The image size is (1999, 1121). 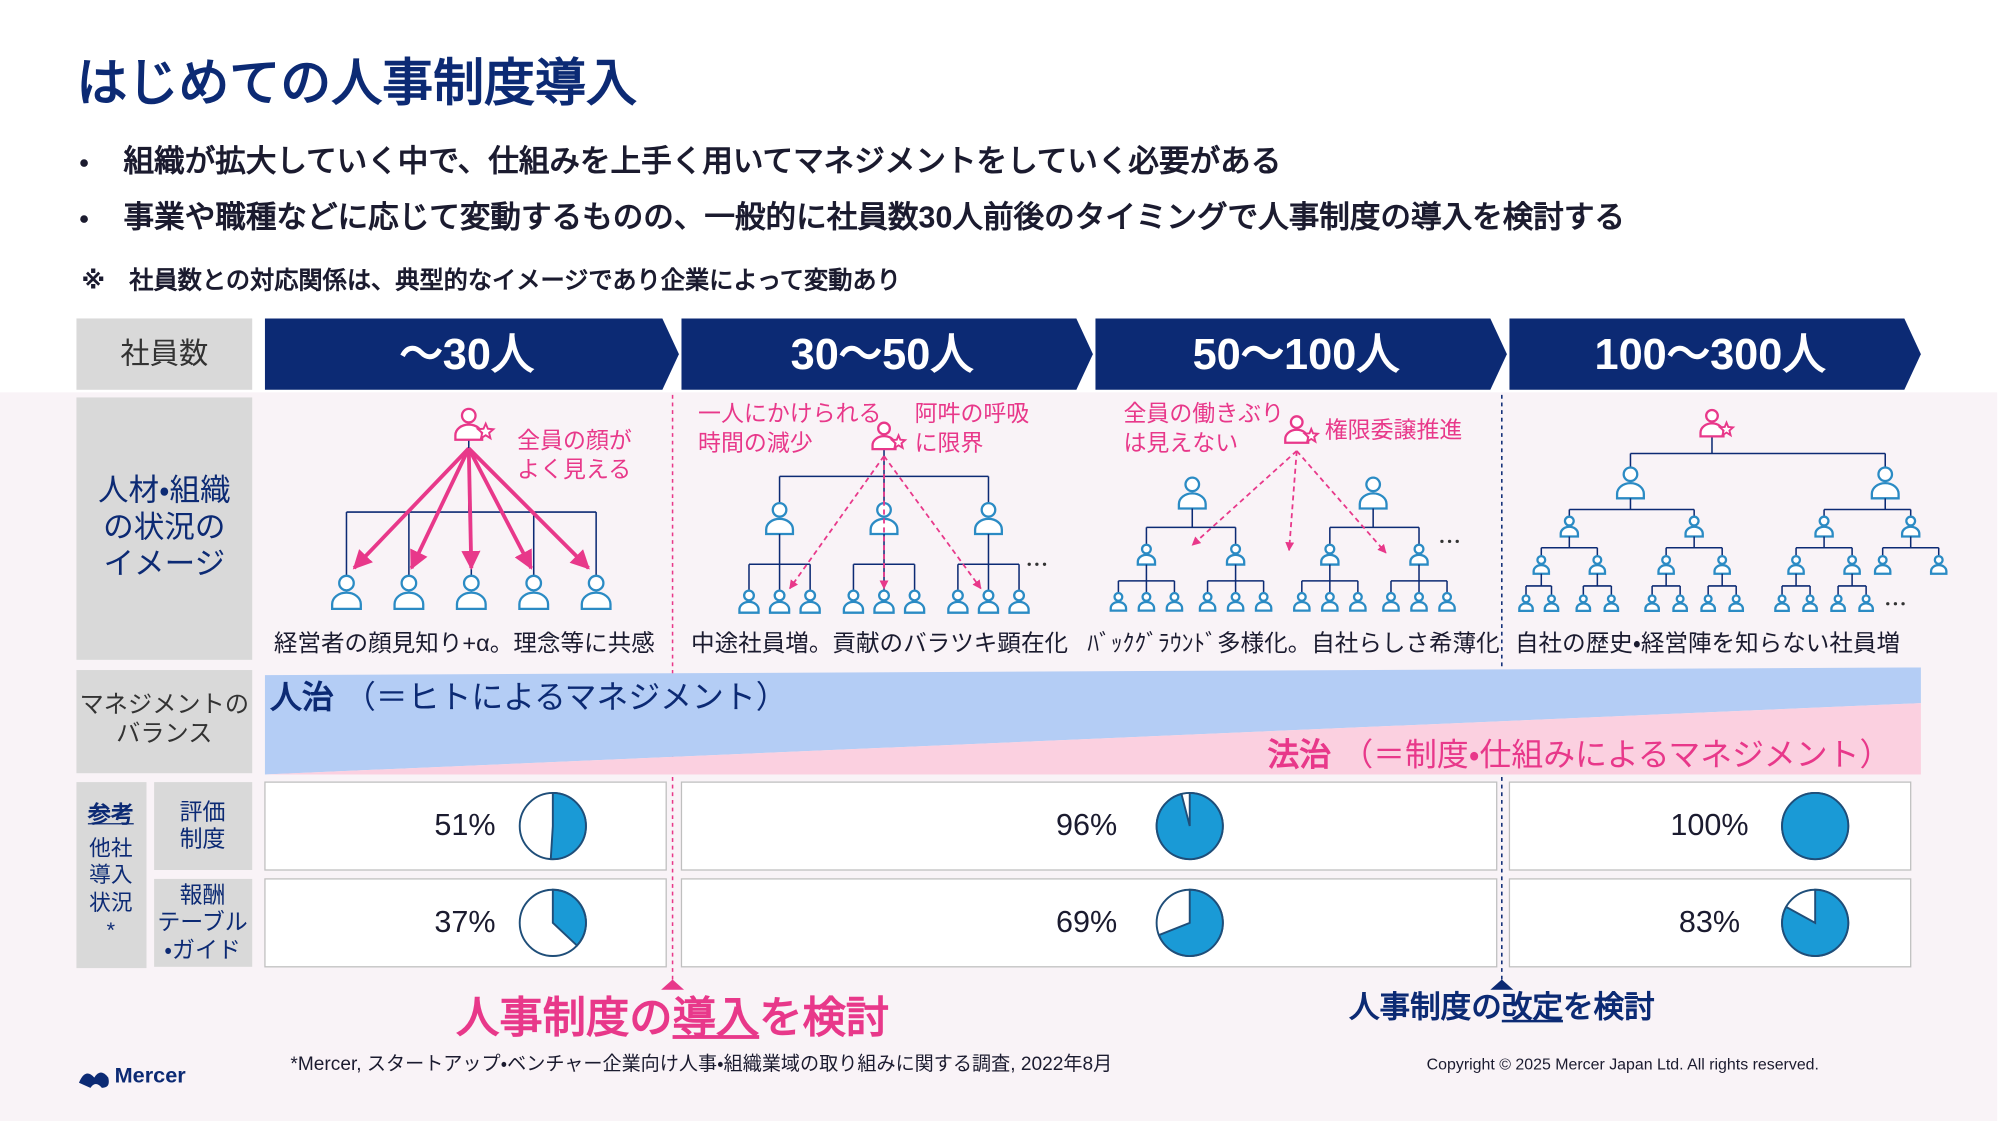 What do you see at coordinates (485, 431) in the screenshot?
I see `star` at bounding box center [485, 431].